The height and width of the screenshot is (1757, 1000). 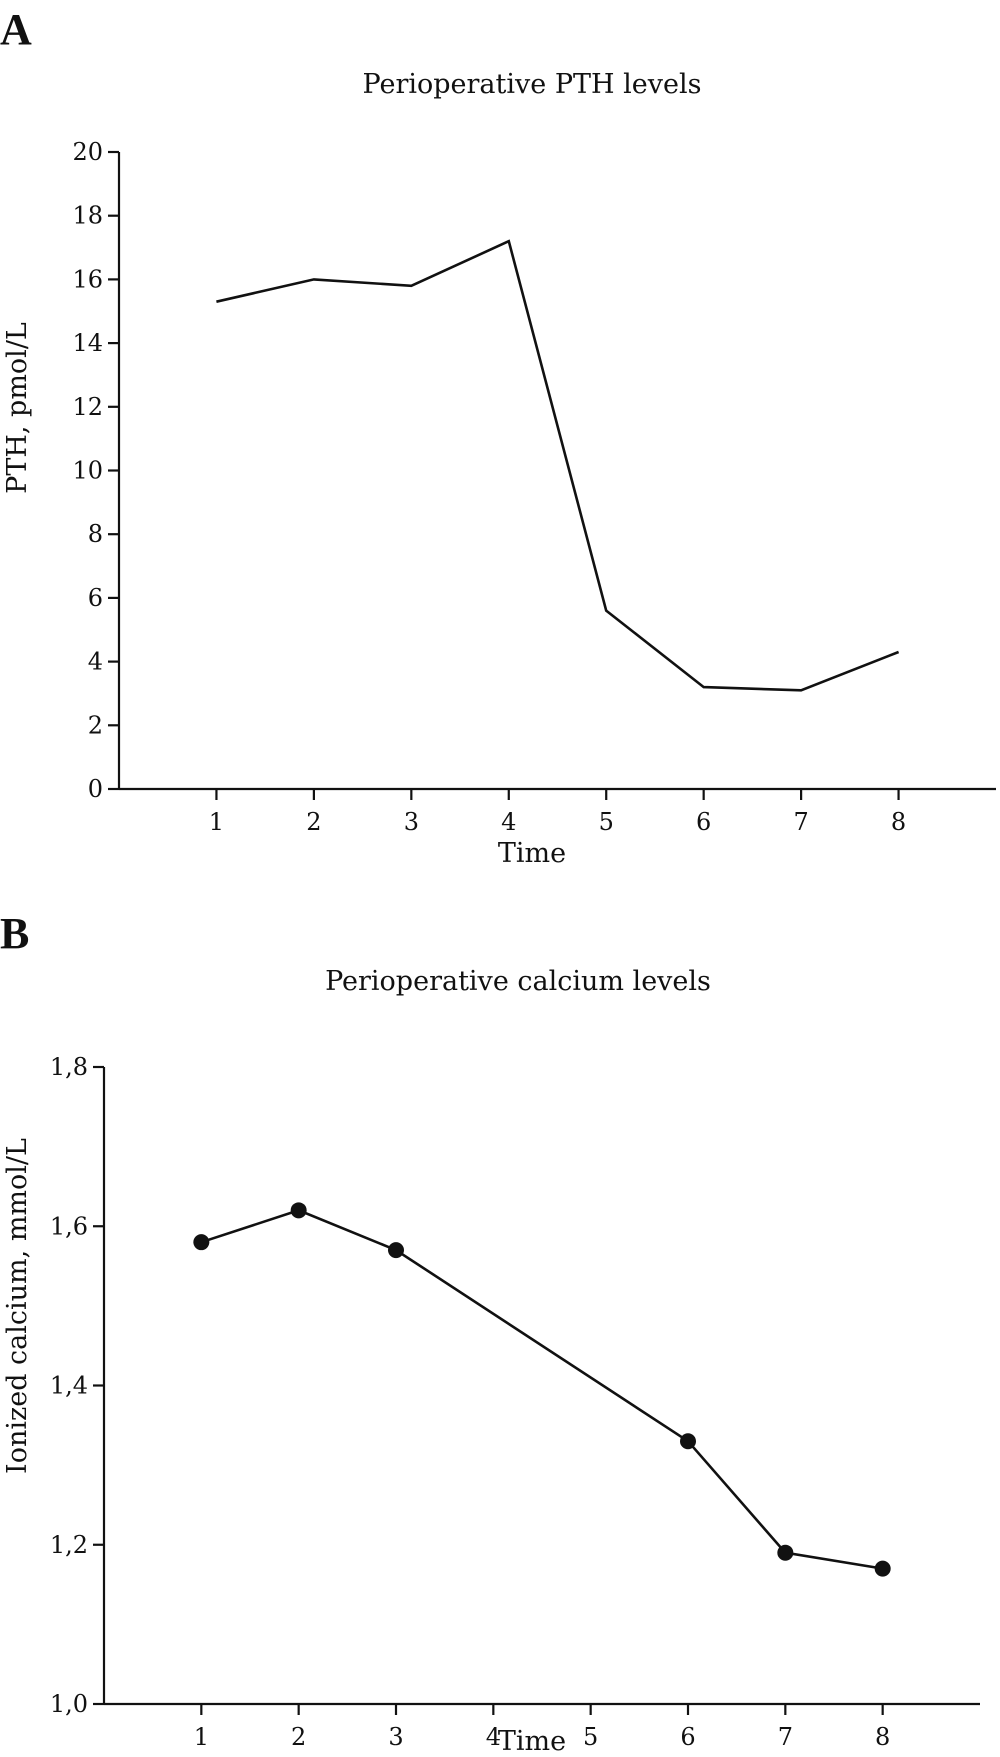 I want to click on panel-label-b: B, so click(x=14, y=933).